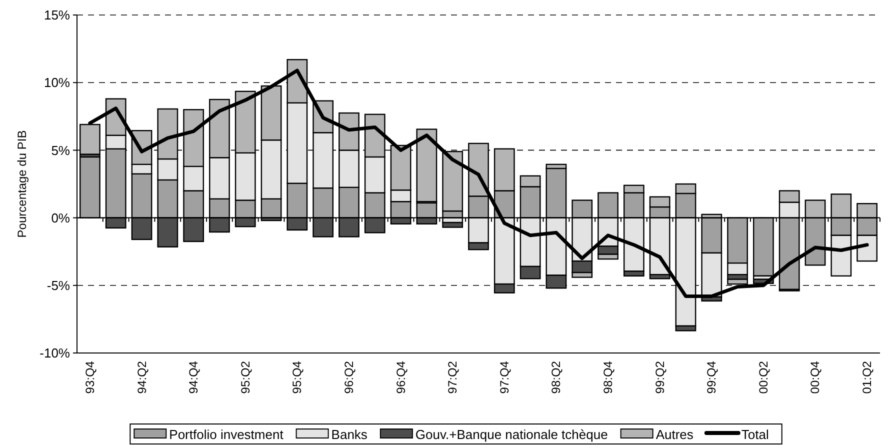  What do you see at coordinates (401, 377) in the screenshot?
I see `x-tick-label: 96:Q4` at bounding box center [401, 377].